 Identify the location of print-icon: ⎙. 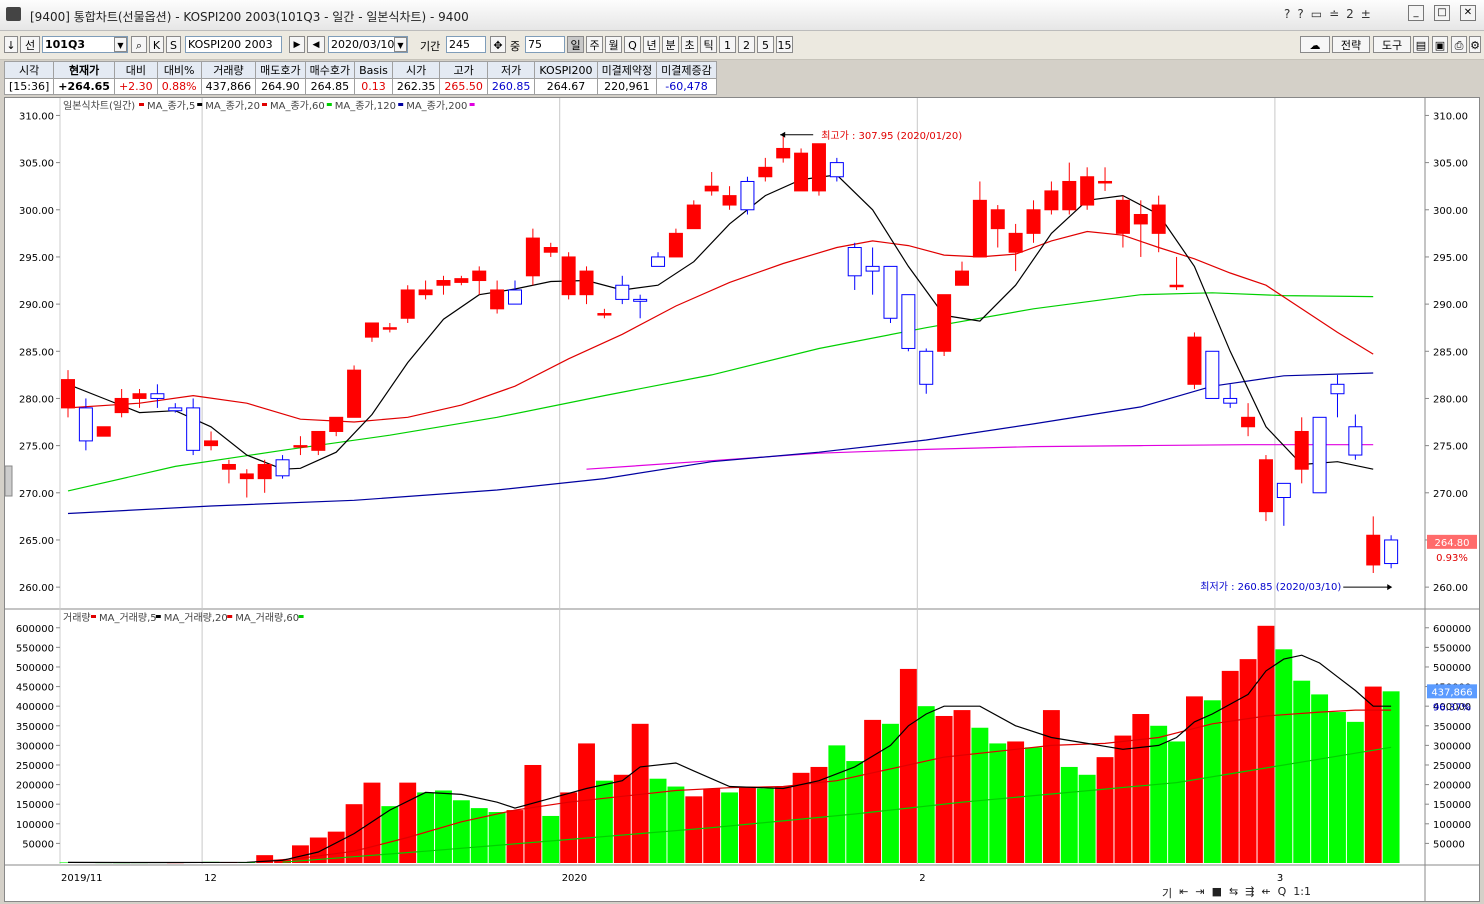
(1459, 44).